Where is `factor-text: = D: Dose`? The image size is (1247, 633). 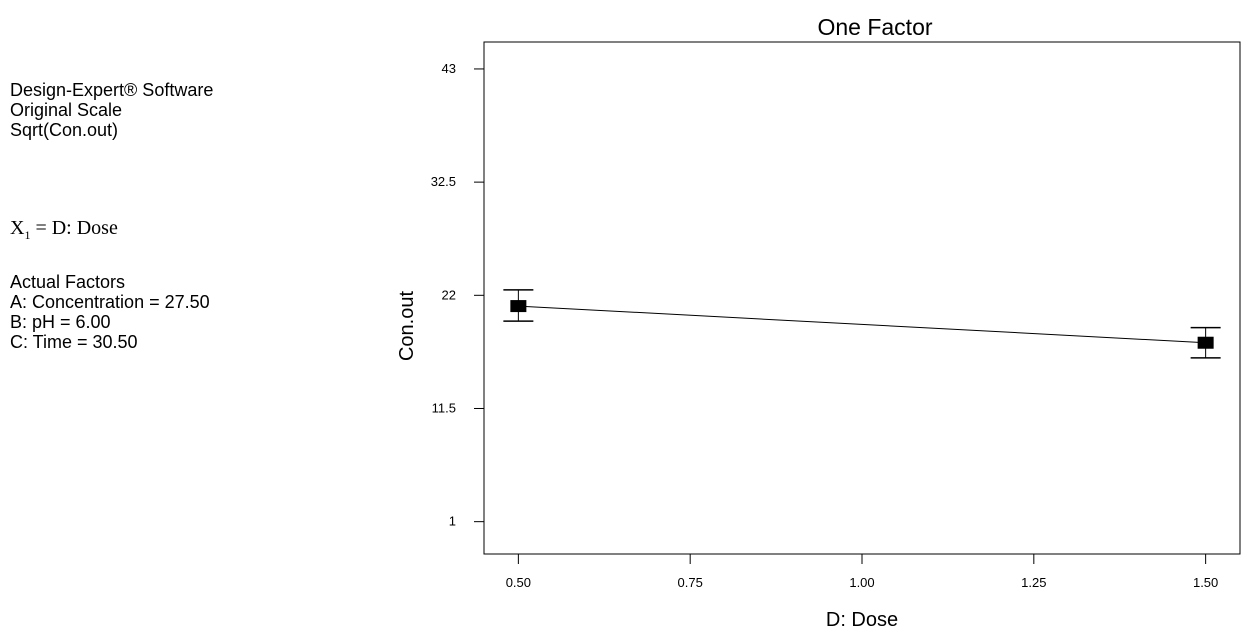
factor-text: = D: Dose is located at coordinates (74, 228).